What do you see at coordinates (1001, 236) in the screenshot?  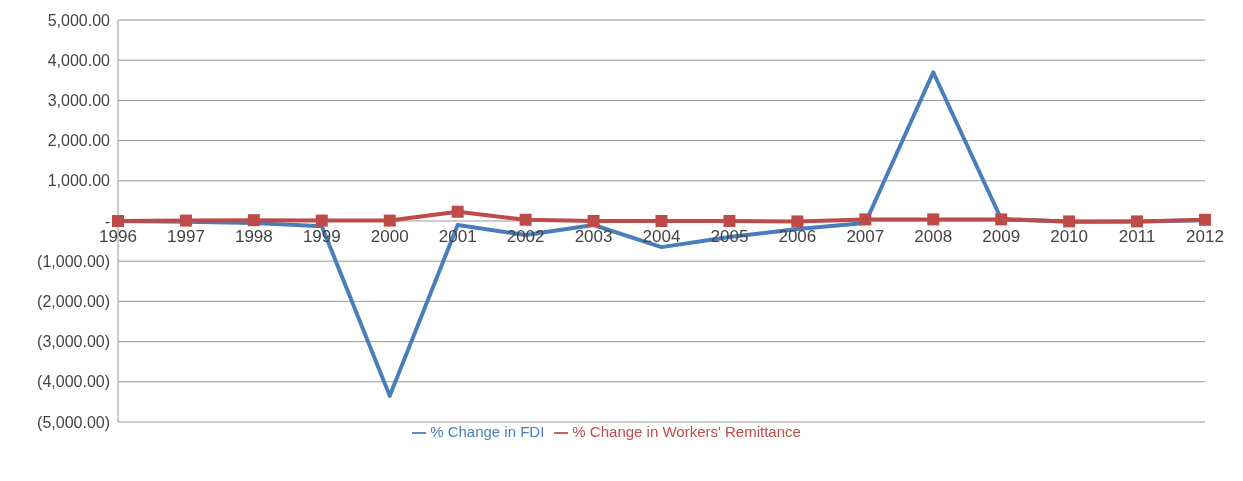 I see `x-tick-label: 2009` at bounding box center [1001, 236].